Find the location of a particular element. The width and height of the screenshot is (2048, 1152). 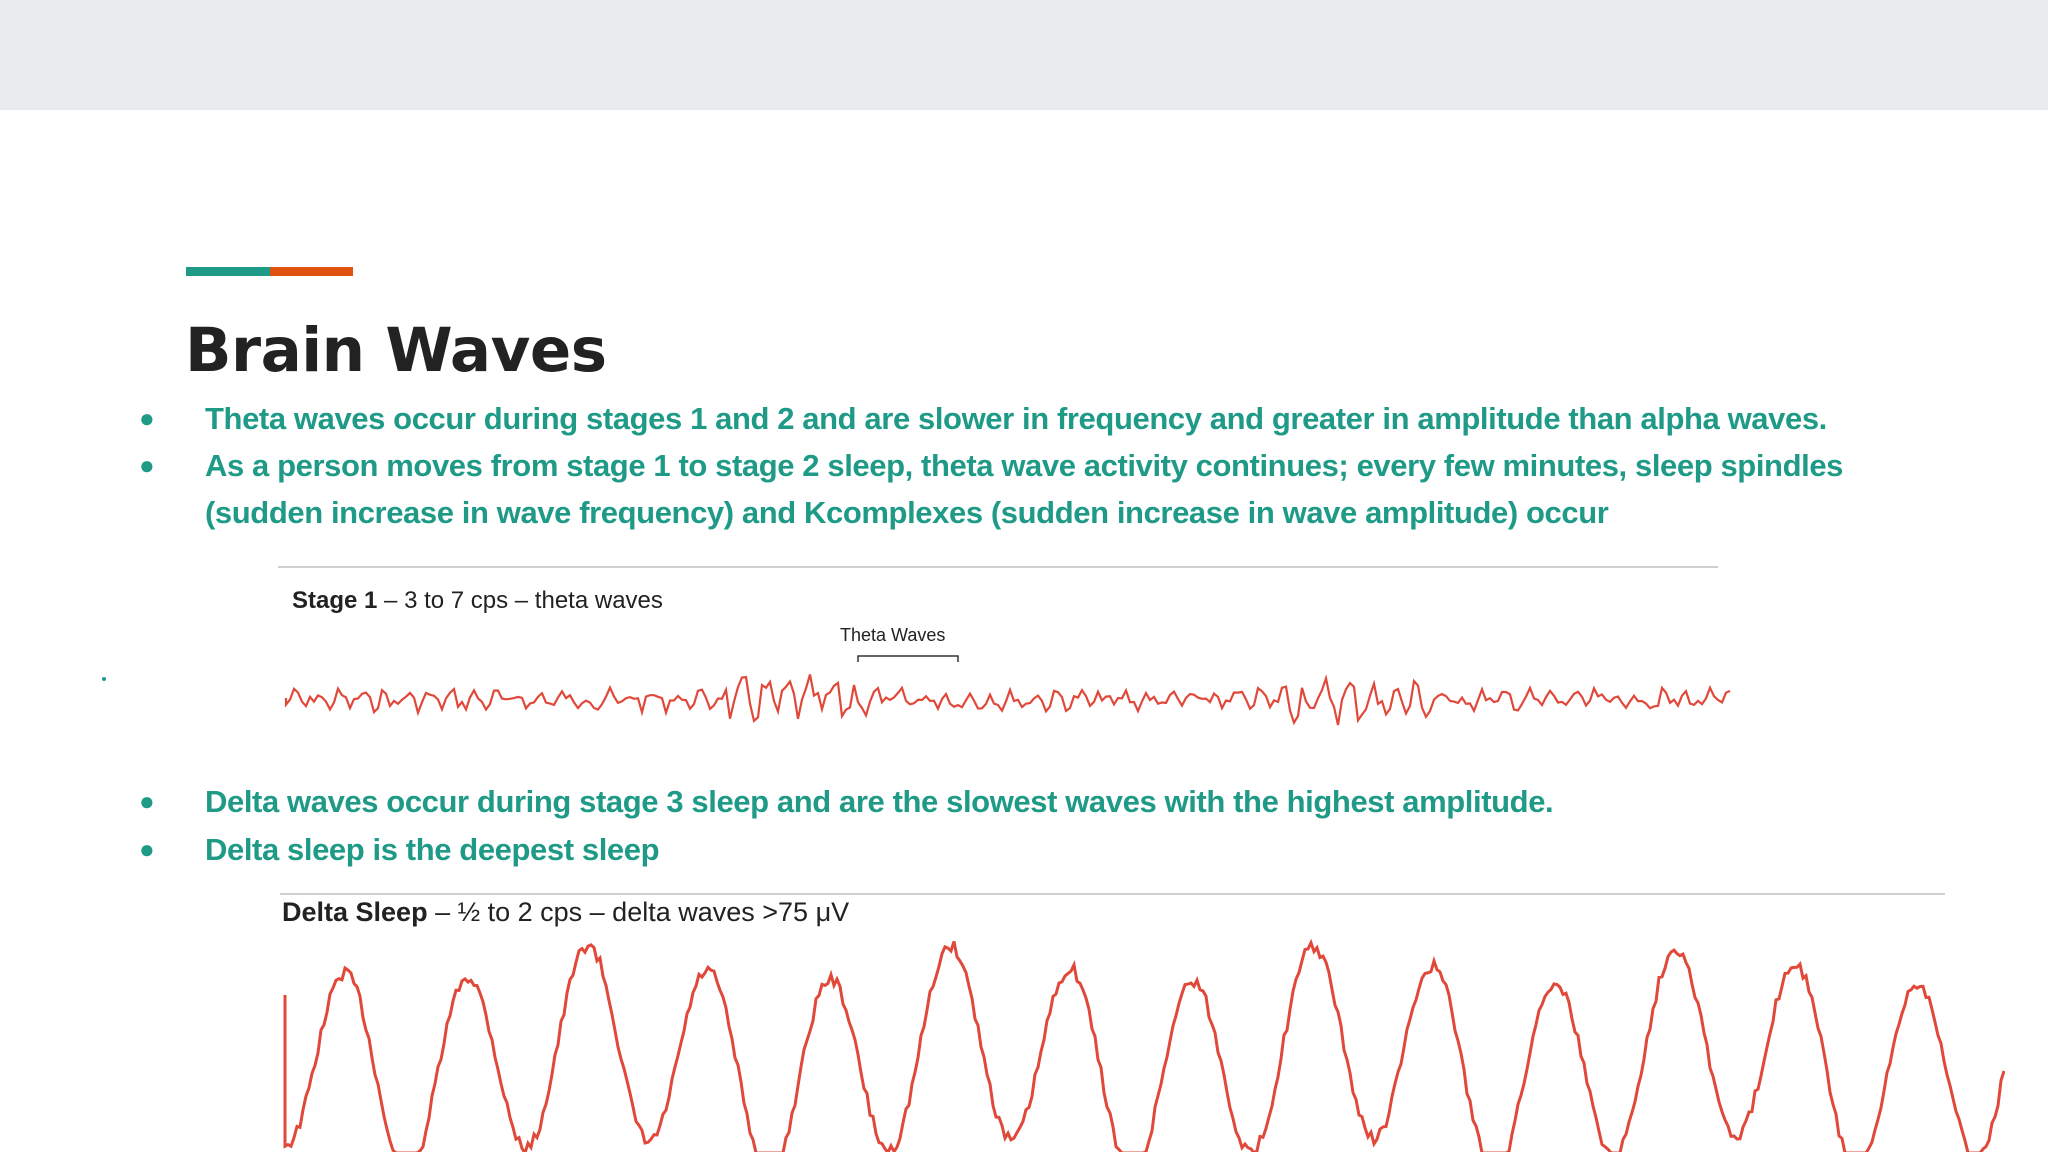

bullet-item: ● Delta sleep is the deepest sleep is located at coordinates (1052, 849).